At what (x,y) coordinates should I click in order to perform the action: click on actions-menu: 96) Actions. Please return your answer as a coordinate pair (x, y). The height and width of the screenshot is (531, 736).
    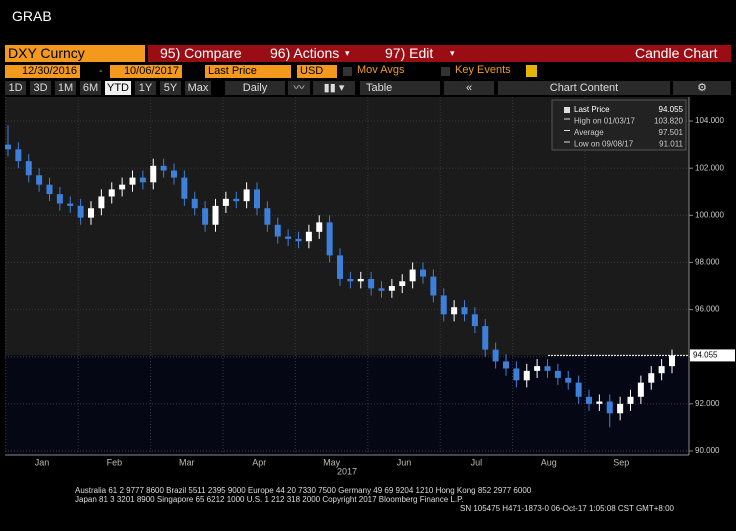
    Looking at the image, I should click on (305, 53).